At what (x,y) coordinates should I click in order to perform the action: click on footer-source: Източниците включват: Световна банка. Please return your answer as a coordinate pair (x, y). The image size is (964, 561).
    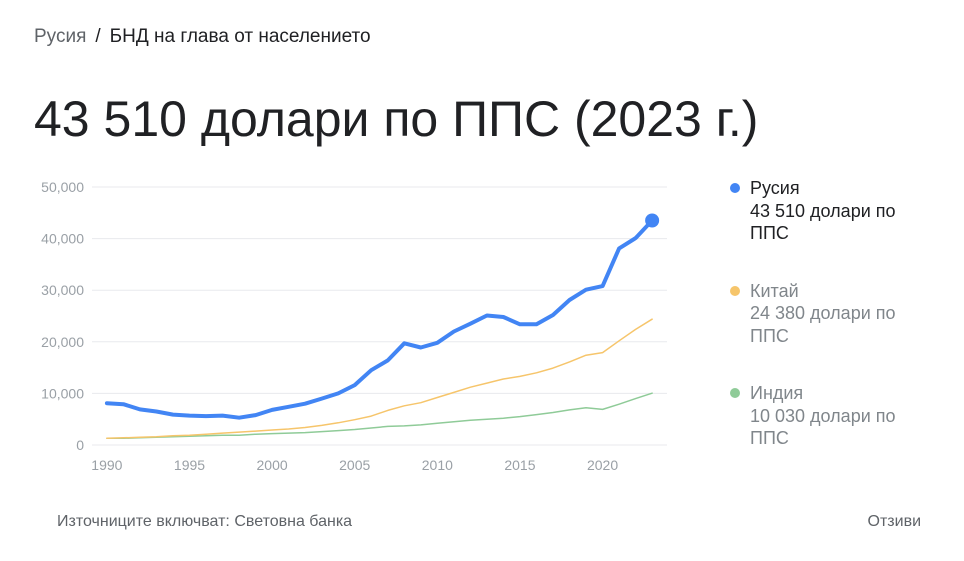
    Looking at the image, I should click on (205, 521).